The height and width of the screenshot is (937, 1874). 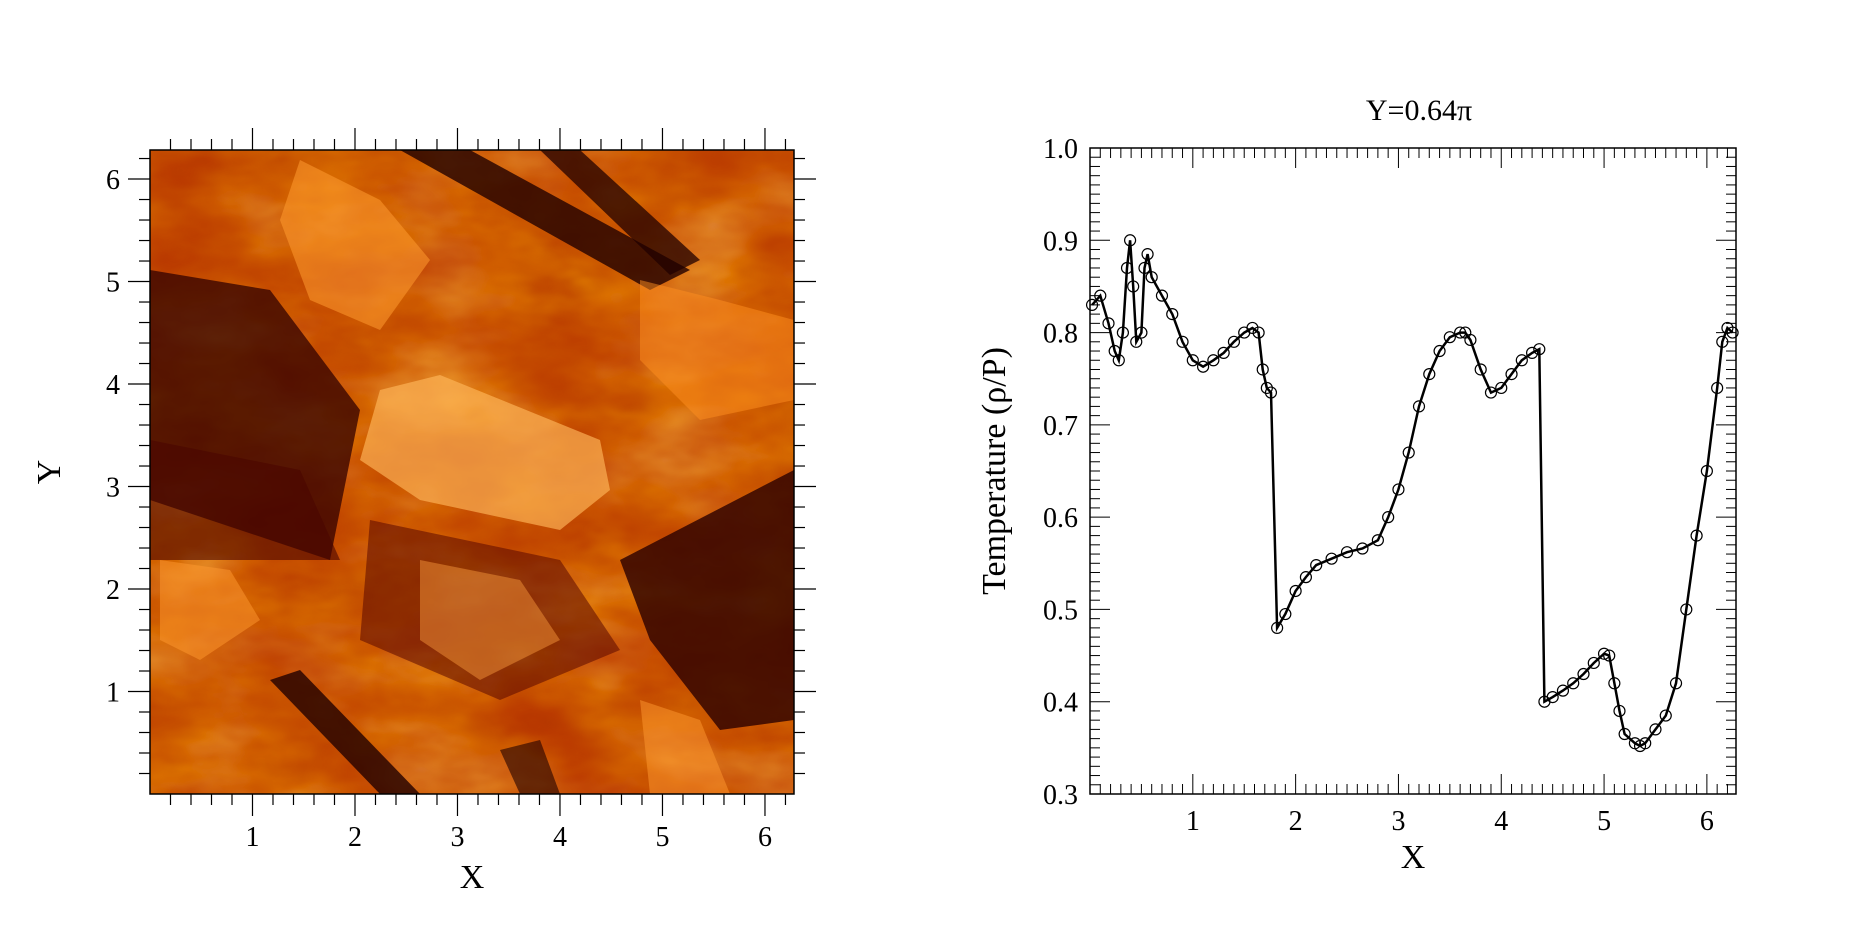 What do you see at coordinates (49, 472) in the screenshot?
I see `heatmap-y-axis-title: Y` at bounding box center [49, 472].